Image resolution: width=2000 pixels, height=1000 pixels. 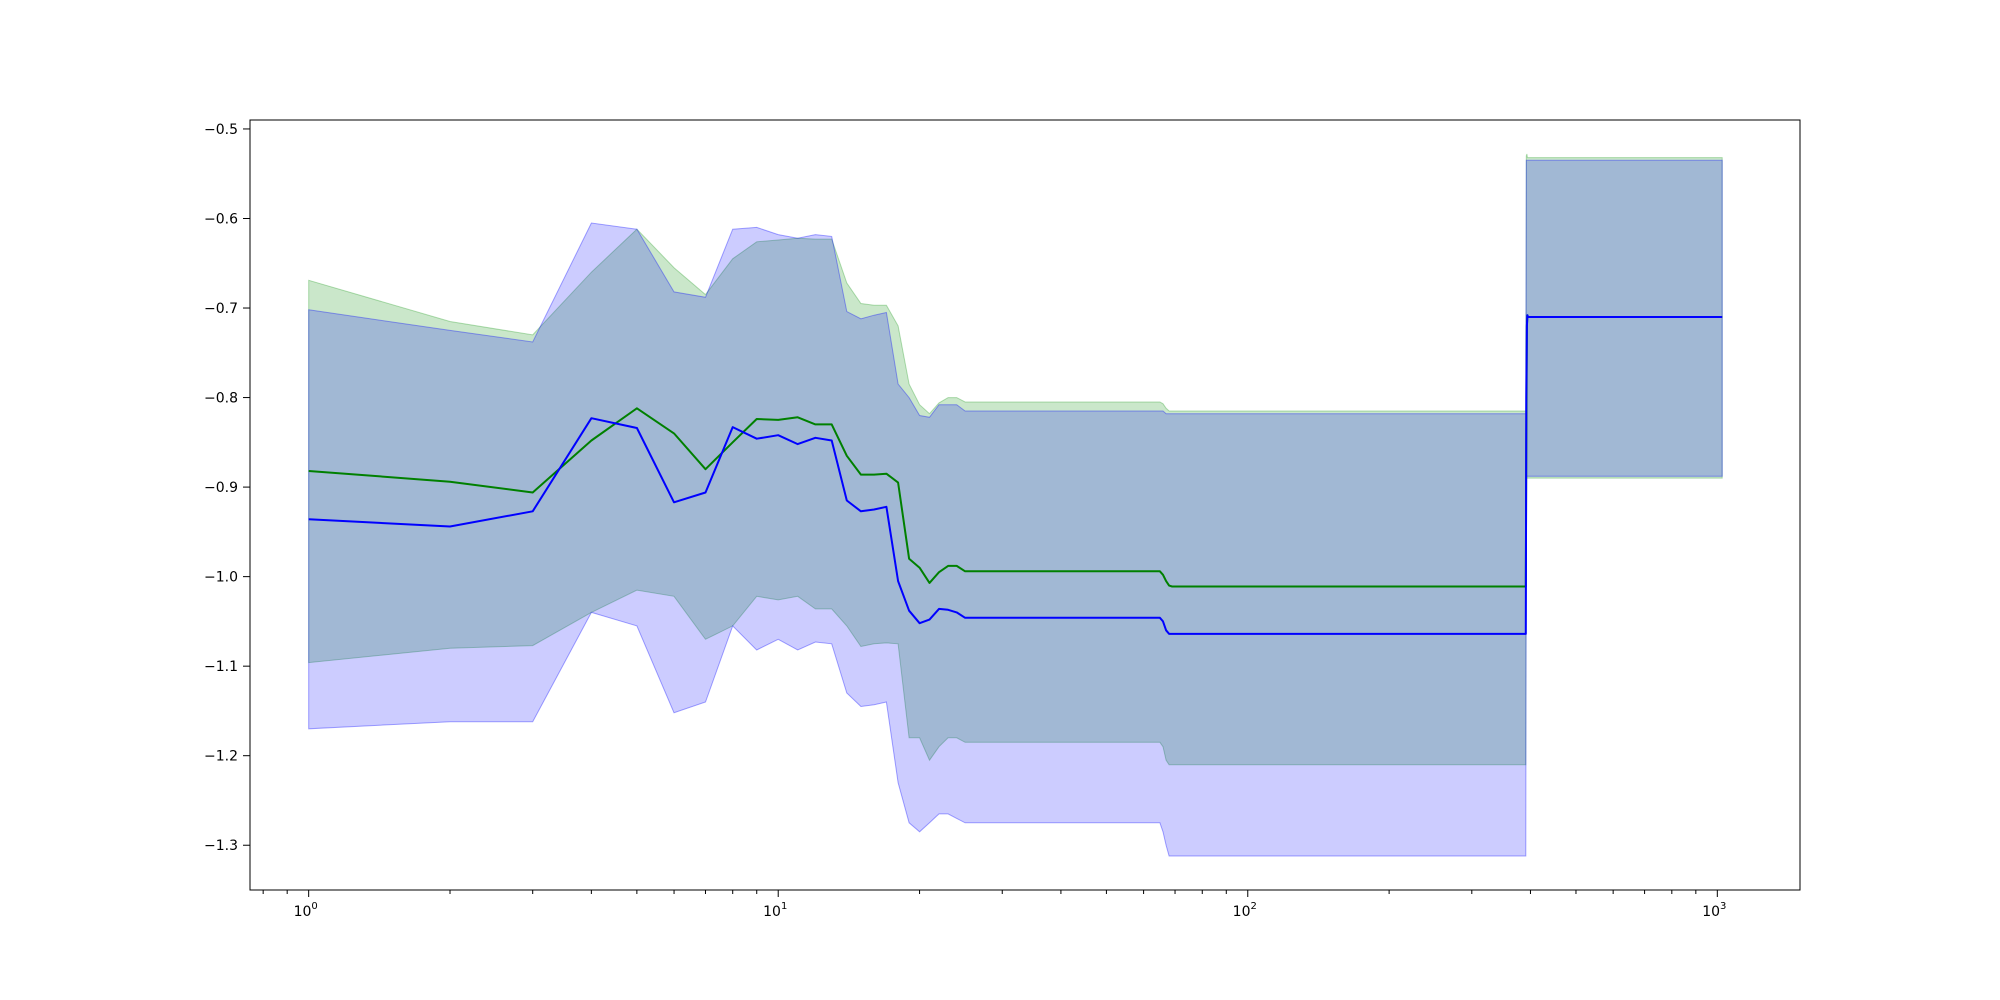 I want to click on y-tick-label: −1.0, so click(x=221, y=578).